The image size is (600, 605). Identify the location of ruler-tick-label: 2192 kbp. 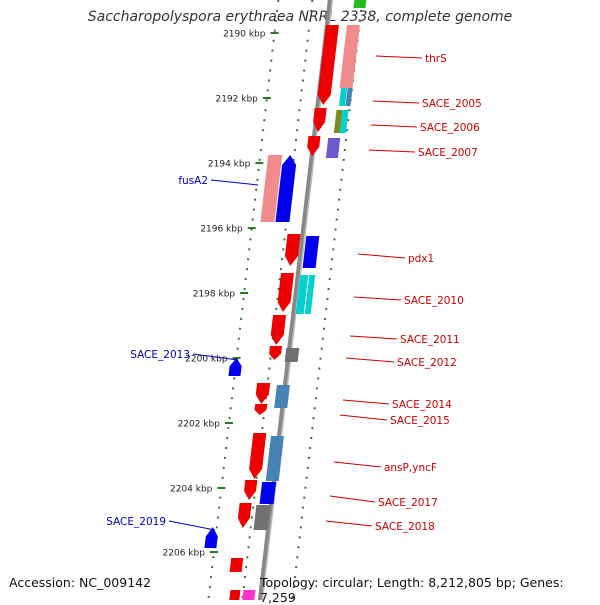
(236, 100).